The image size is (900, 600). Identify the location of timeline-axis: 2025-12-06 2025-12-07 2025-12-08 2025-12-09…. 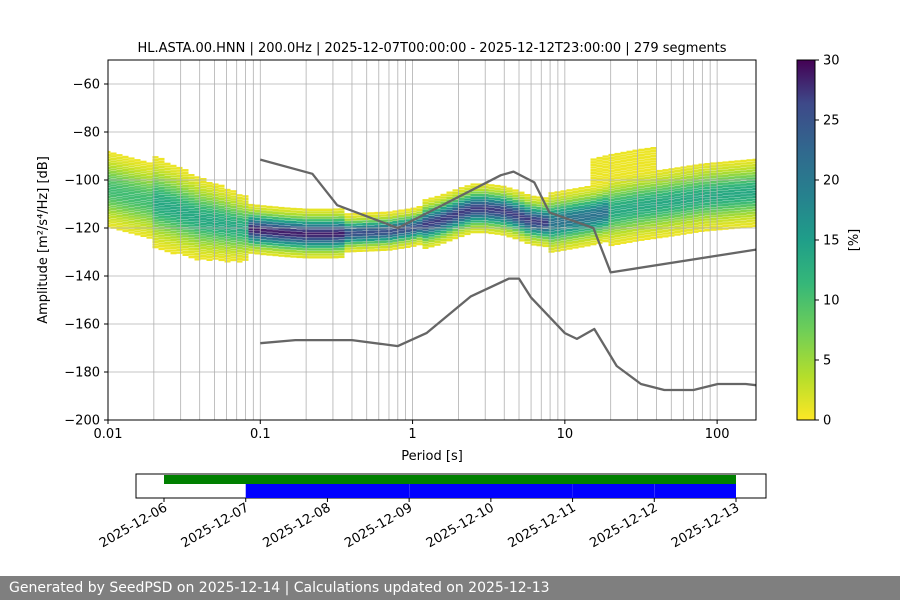
(419, 524).